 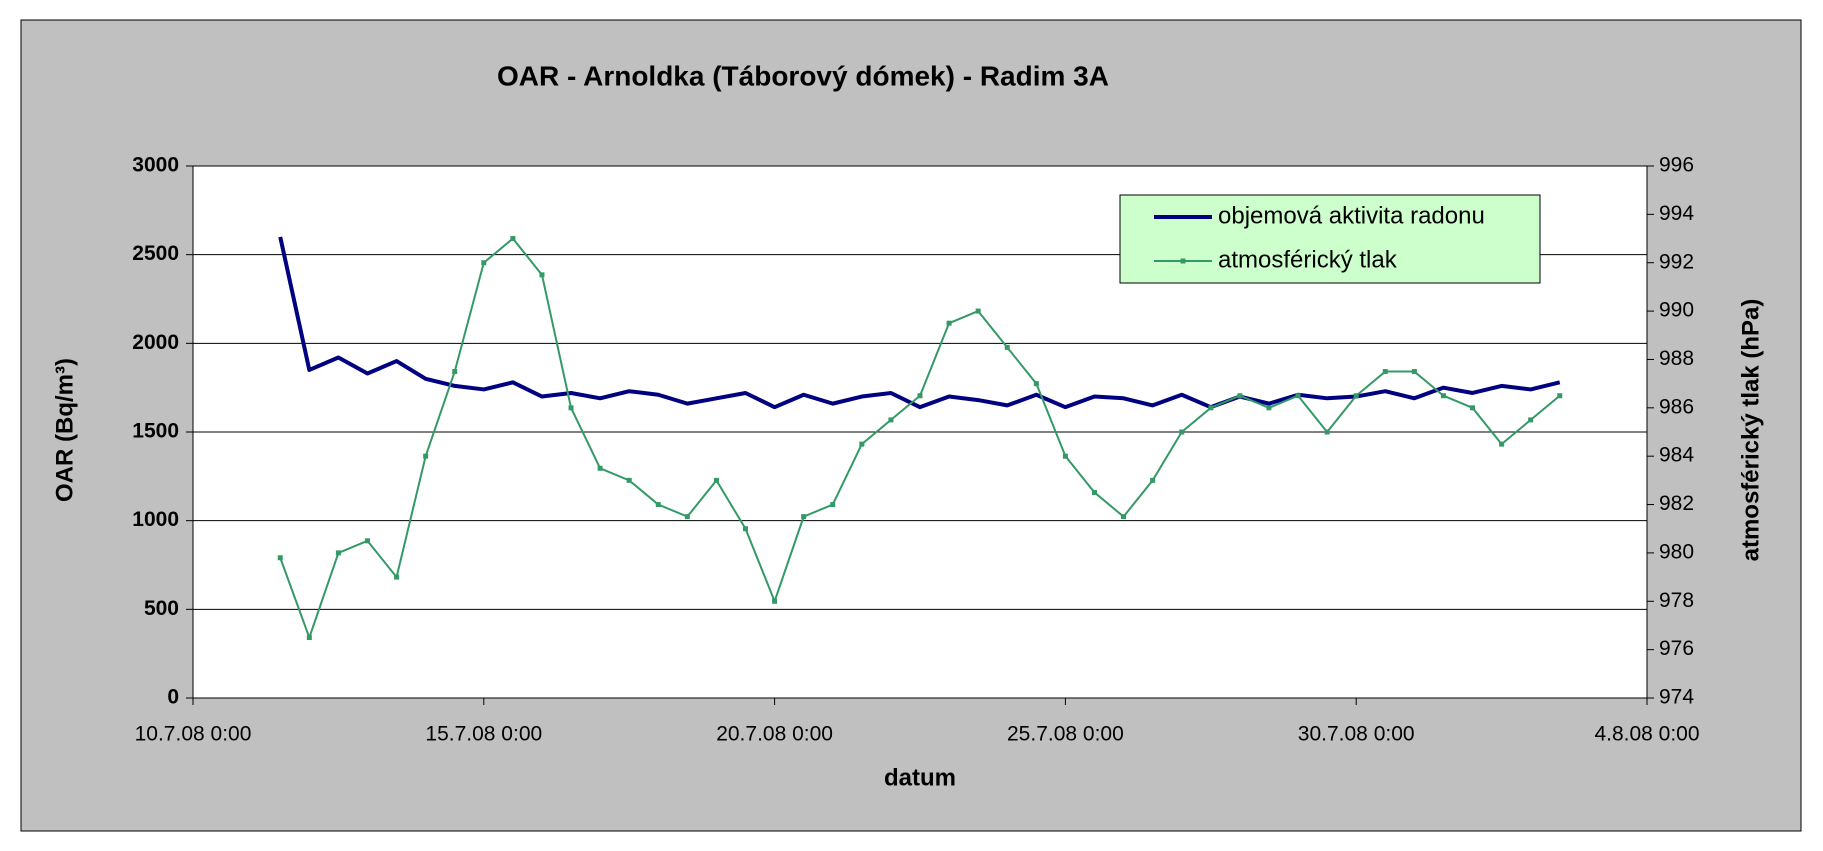 I want to click on y-tick-label: 500, so click(x=161, y=608).